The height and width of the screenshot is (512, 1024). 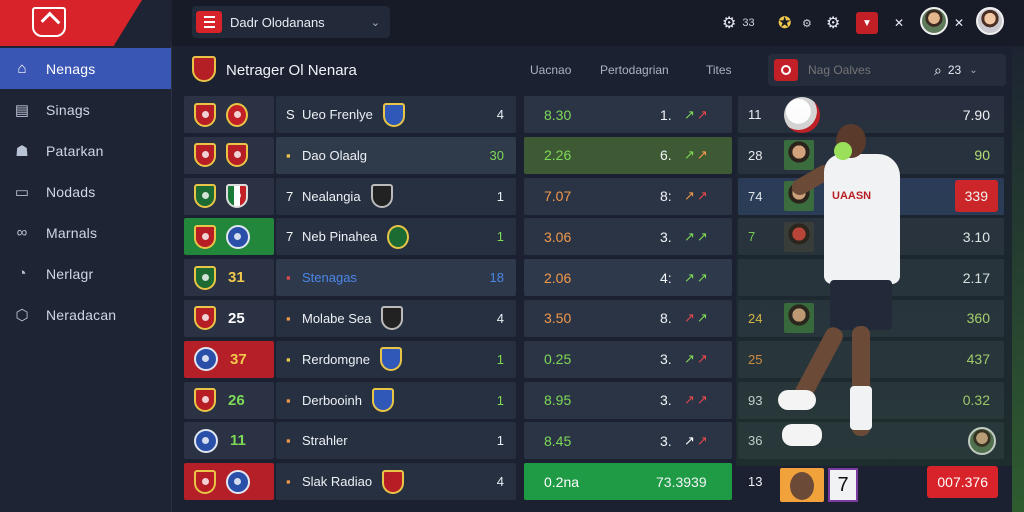 I want to click on sidebar-item-4: ∞ Marnals, so click(x=85, y=232).